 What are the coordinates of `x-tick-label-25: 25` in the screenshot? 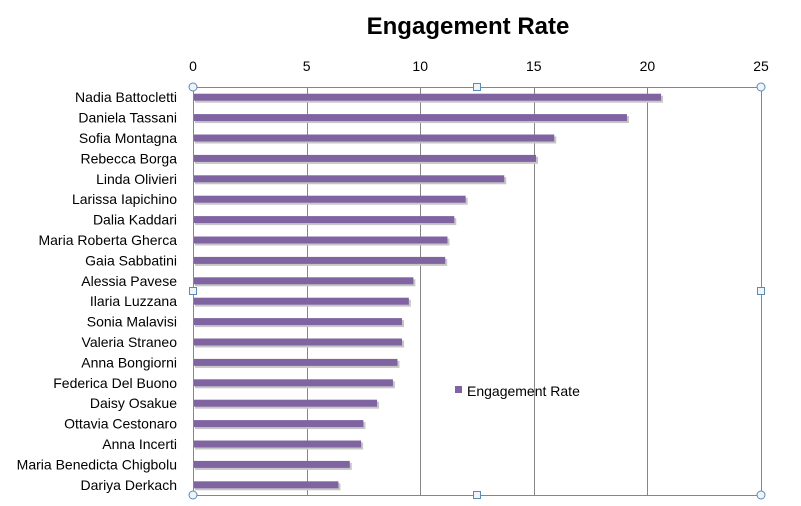 It's located at (761, 66).